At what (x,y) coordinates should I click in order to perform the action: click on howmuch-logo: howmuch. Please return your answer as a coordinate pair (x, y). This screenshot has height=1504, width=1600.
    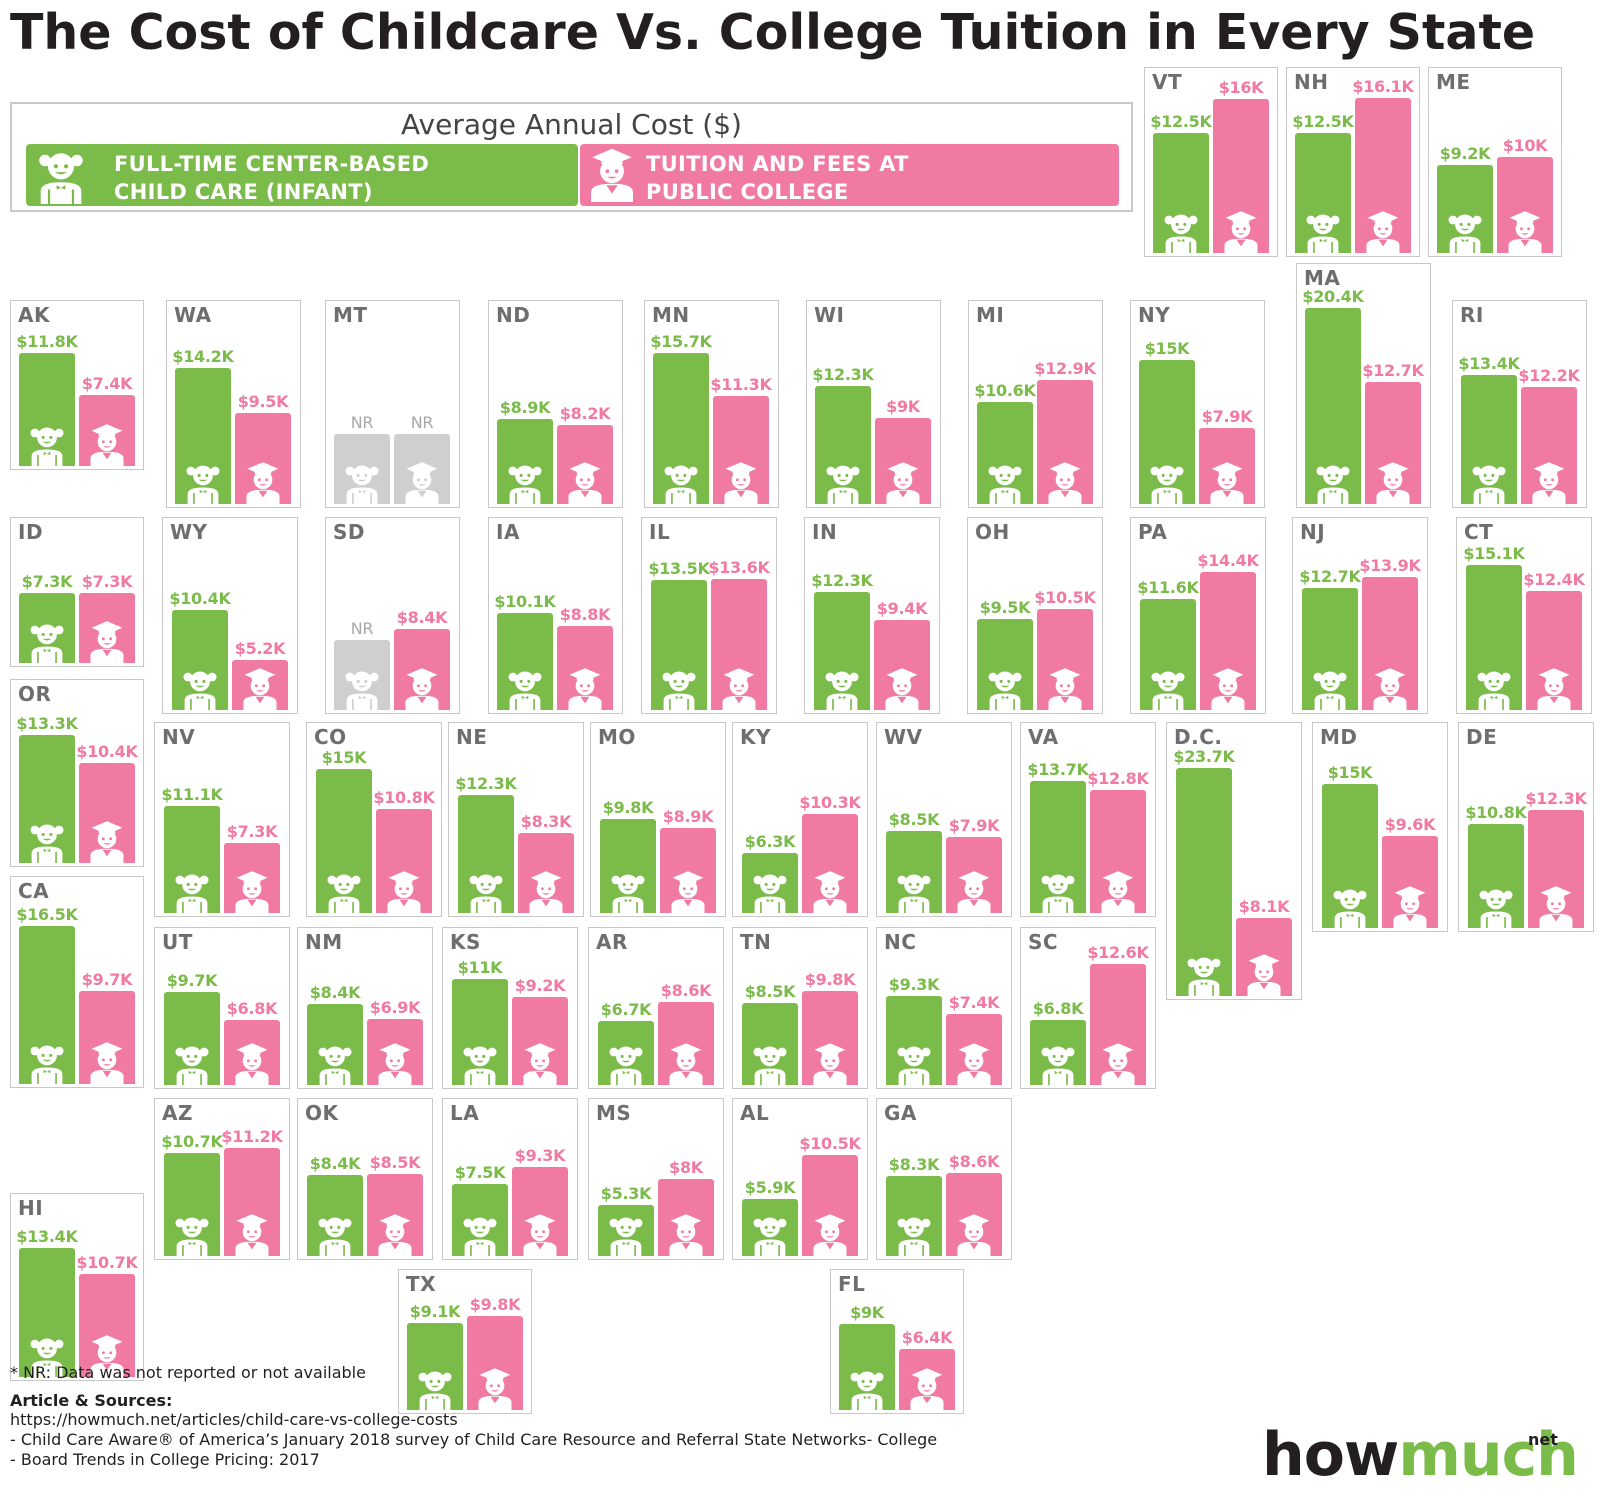
    Looking at the image, I should click on (1420, 1455).